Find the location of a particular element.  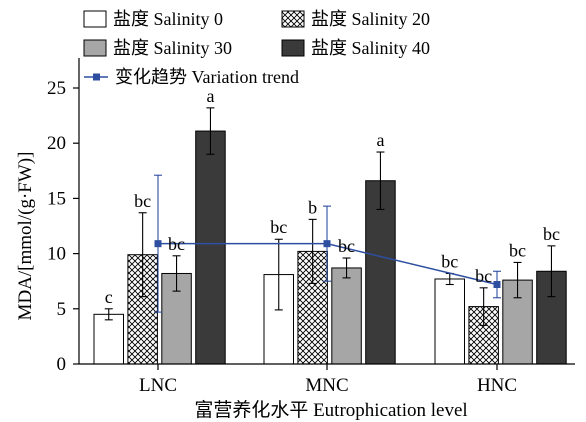

y-tick-label: 0 is located at coordinates (62, 364).